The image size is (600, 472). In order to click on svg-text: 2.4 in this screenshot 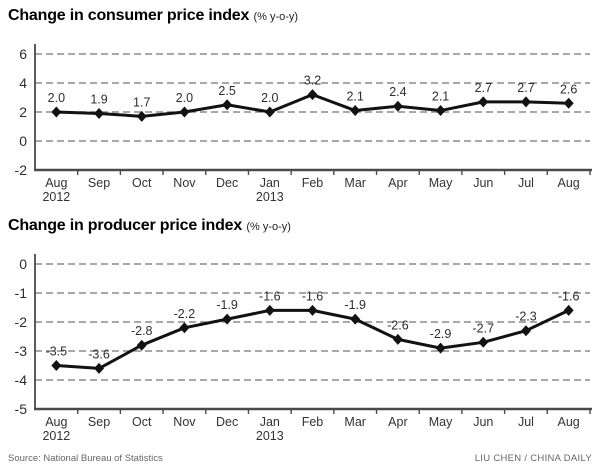, I will do `click(397, 92)`.